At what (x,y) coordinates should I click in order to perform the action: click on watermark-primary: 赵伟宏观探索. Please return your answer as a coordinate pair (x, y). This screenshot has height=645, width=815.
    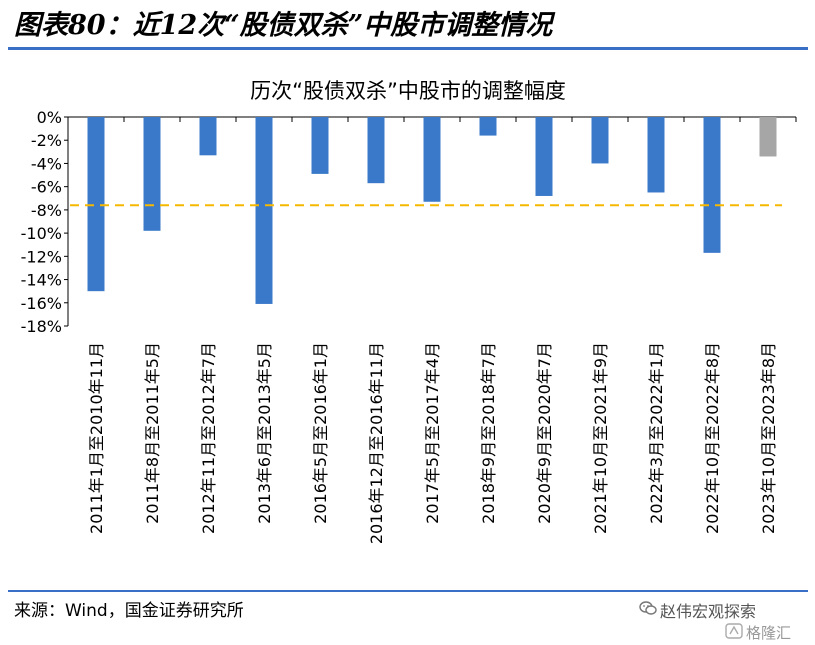
    Looking at the image, I should click on (697, 610).